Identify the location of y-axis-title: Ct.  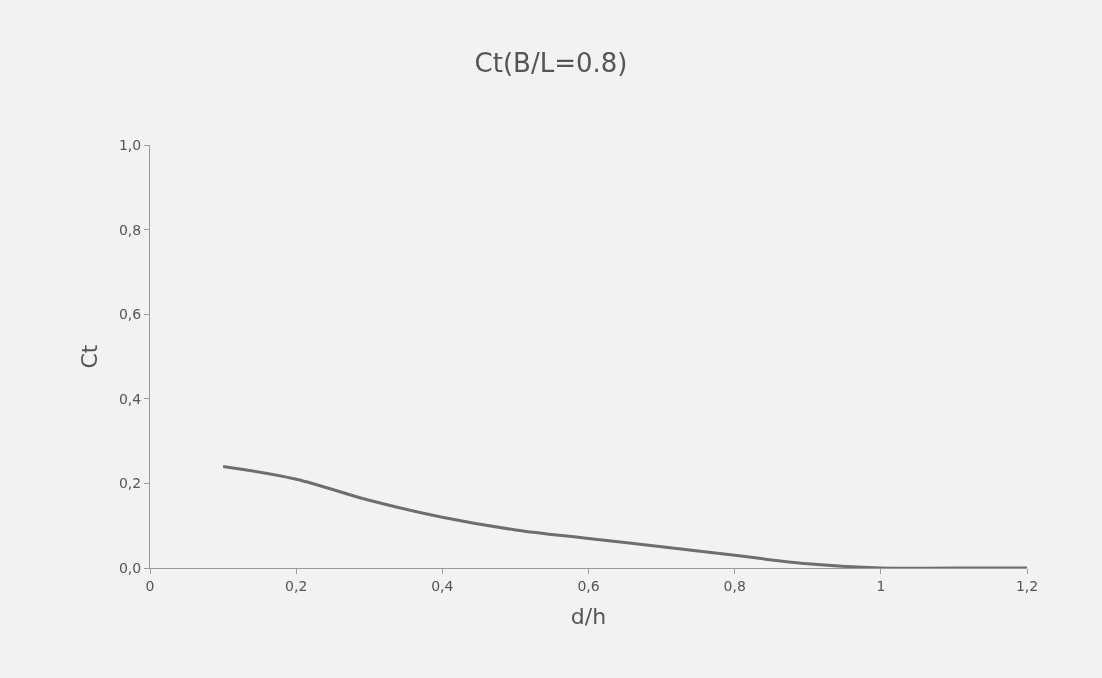
(89, 356).